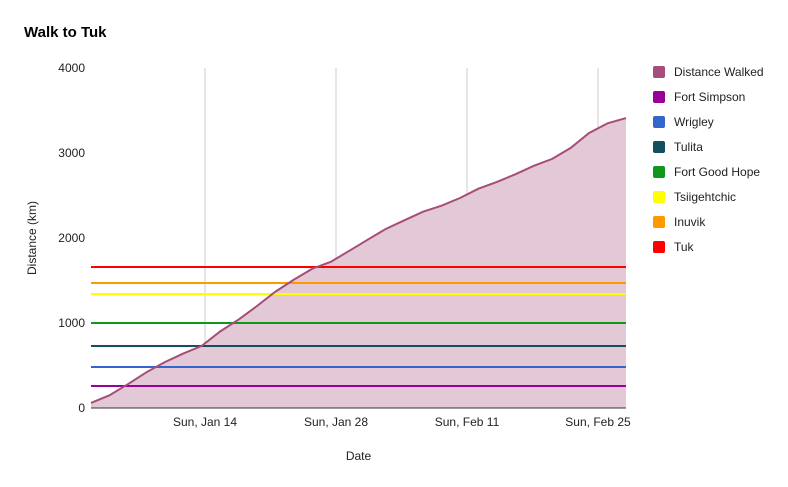  I want to click on chart-title: Walk to Tuk, so click(65, 32).